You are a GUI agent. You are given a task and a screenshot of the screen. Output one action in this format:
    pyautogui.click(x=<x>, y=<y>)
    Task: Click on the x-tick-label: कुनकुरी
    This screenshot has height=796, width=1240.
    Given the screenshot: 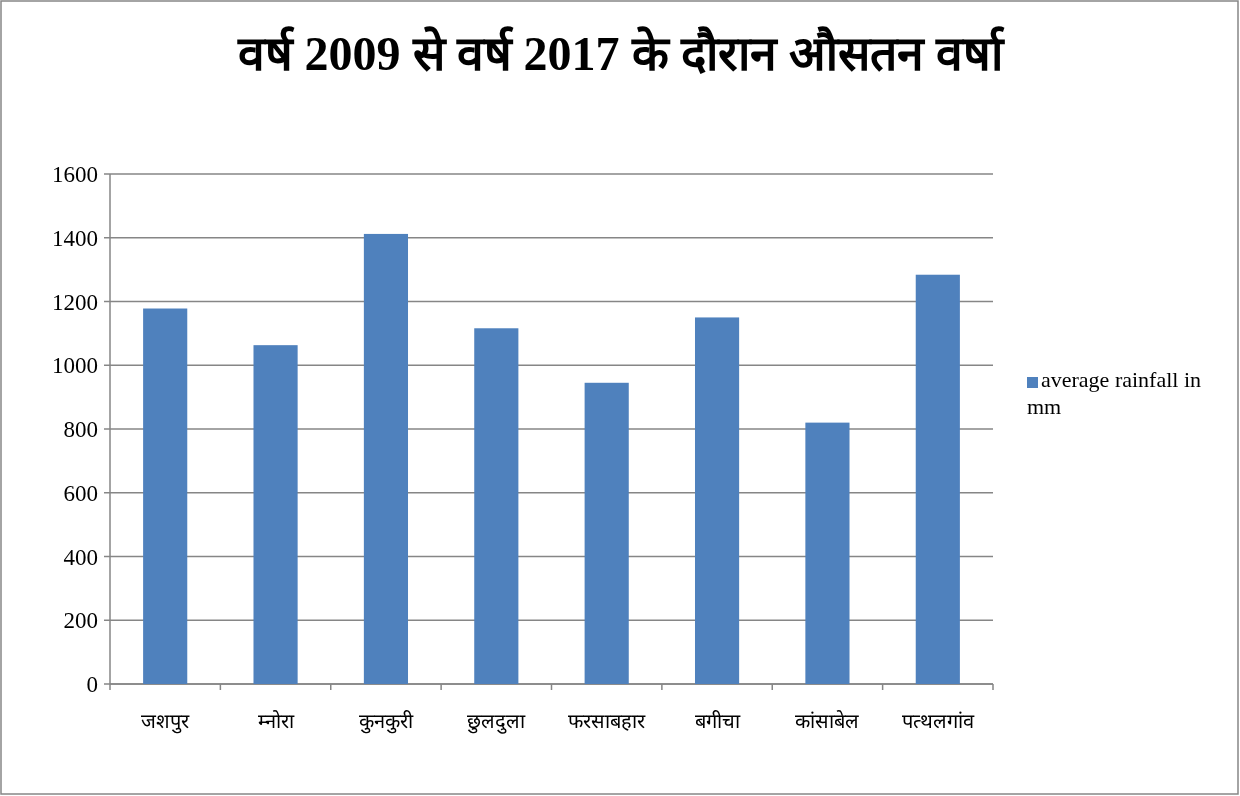 What is the action you would take?
    pyautogui.click(x=386, y=722)
    